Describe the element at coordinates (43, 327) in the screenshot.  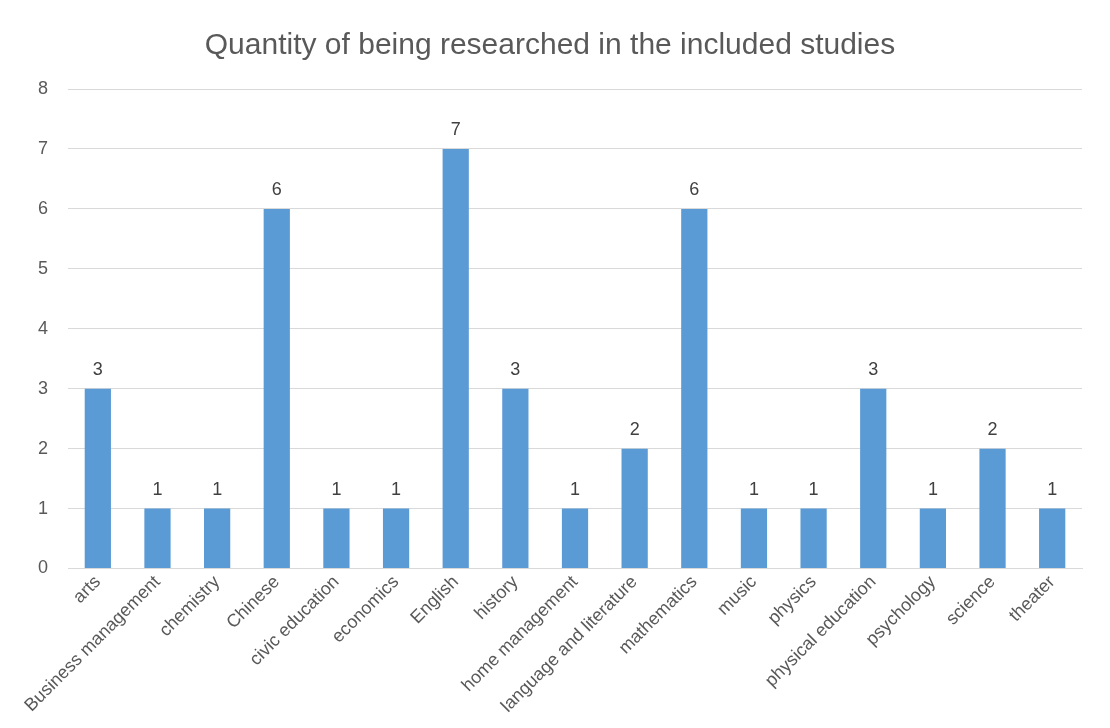
I see `y-tick-label: 4` at that location.